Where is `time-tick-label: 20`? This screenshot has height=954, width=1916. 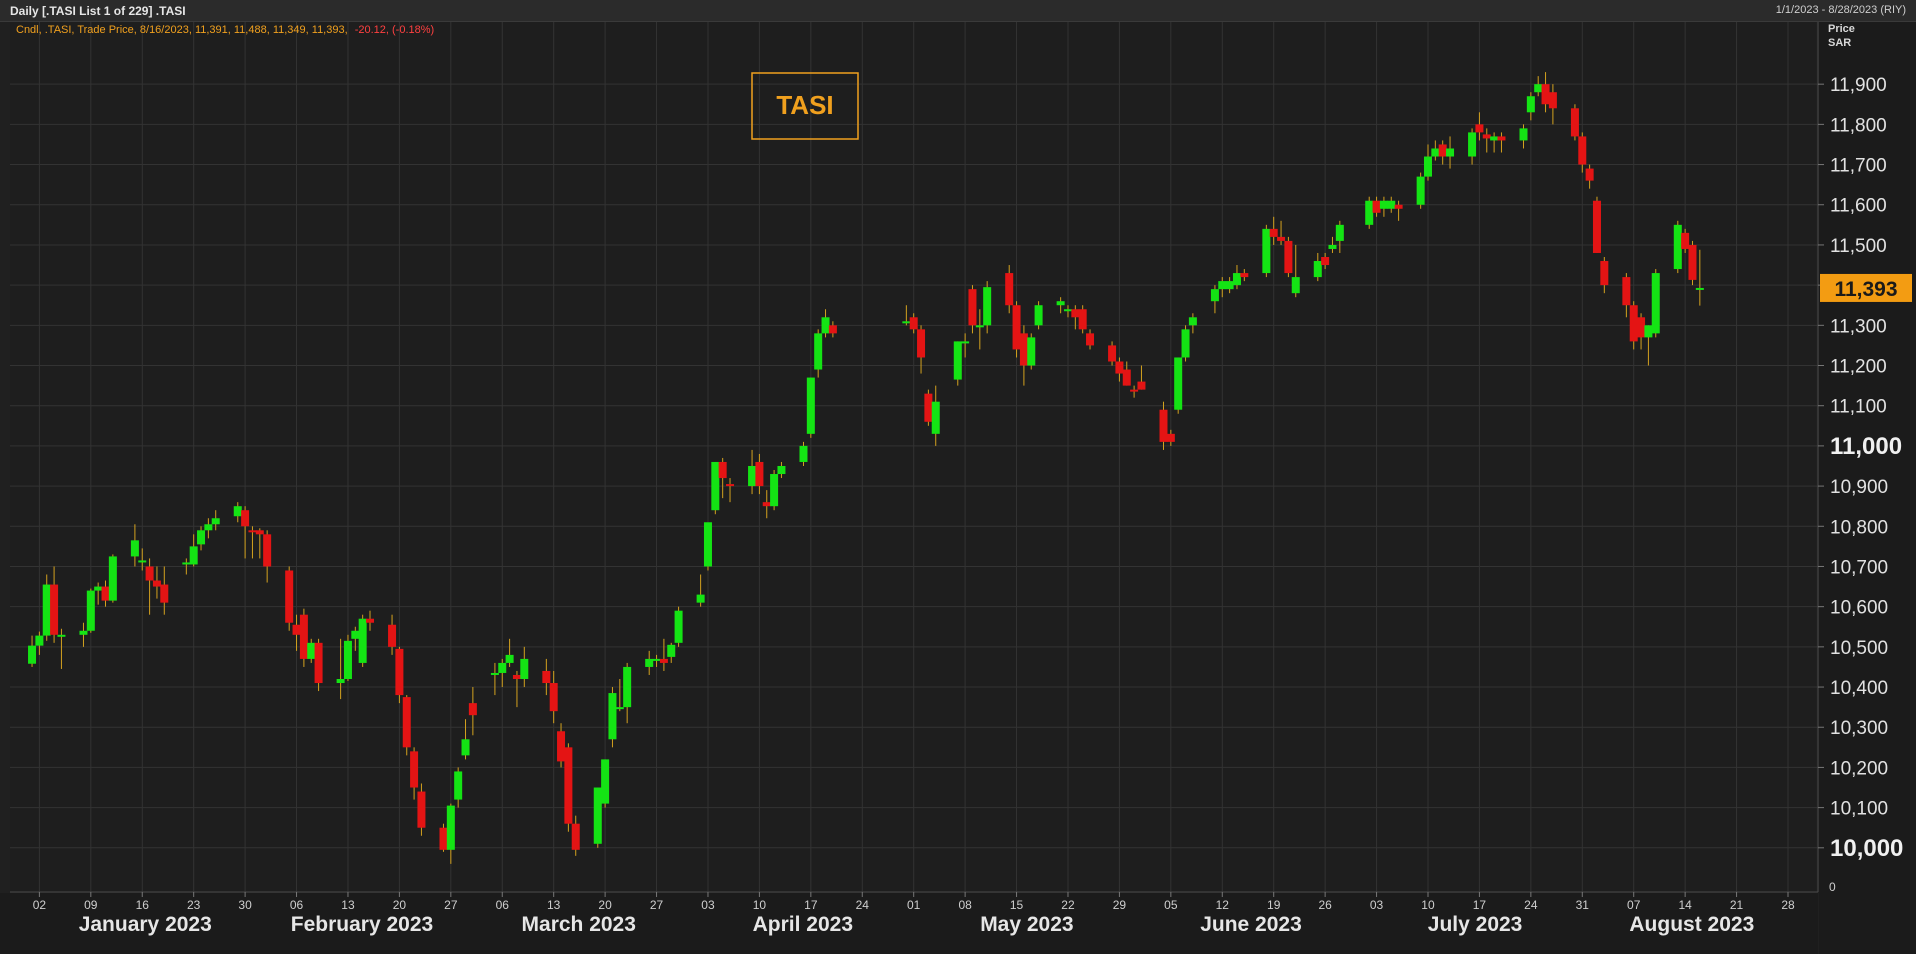
time-tick-label: 20 is located at coordinates (400, 905).